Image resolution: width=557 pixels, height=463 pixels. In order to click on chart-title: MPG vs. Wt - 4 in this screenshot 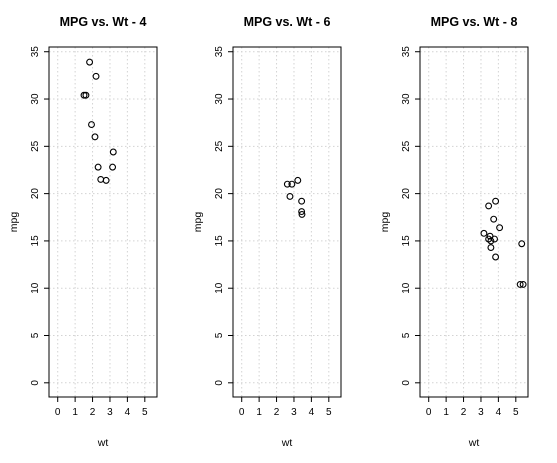, I will do `click(103, 22)`.